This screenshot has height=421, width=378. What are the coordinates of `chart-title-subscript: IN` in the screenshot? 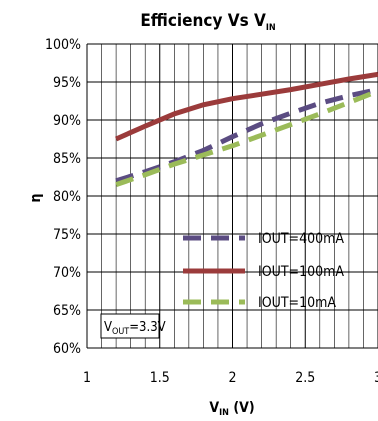 It's located at (271, 28).